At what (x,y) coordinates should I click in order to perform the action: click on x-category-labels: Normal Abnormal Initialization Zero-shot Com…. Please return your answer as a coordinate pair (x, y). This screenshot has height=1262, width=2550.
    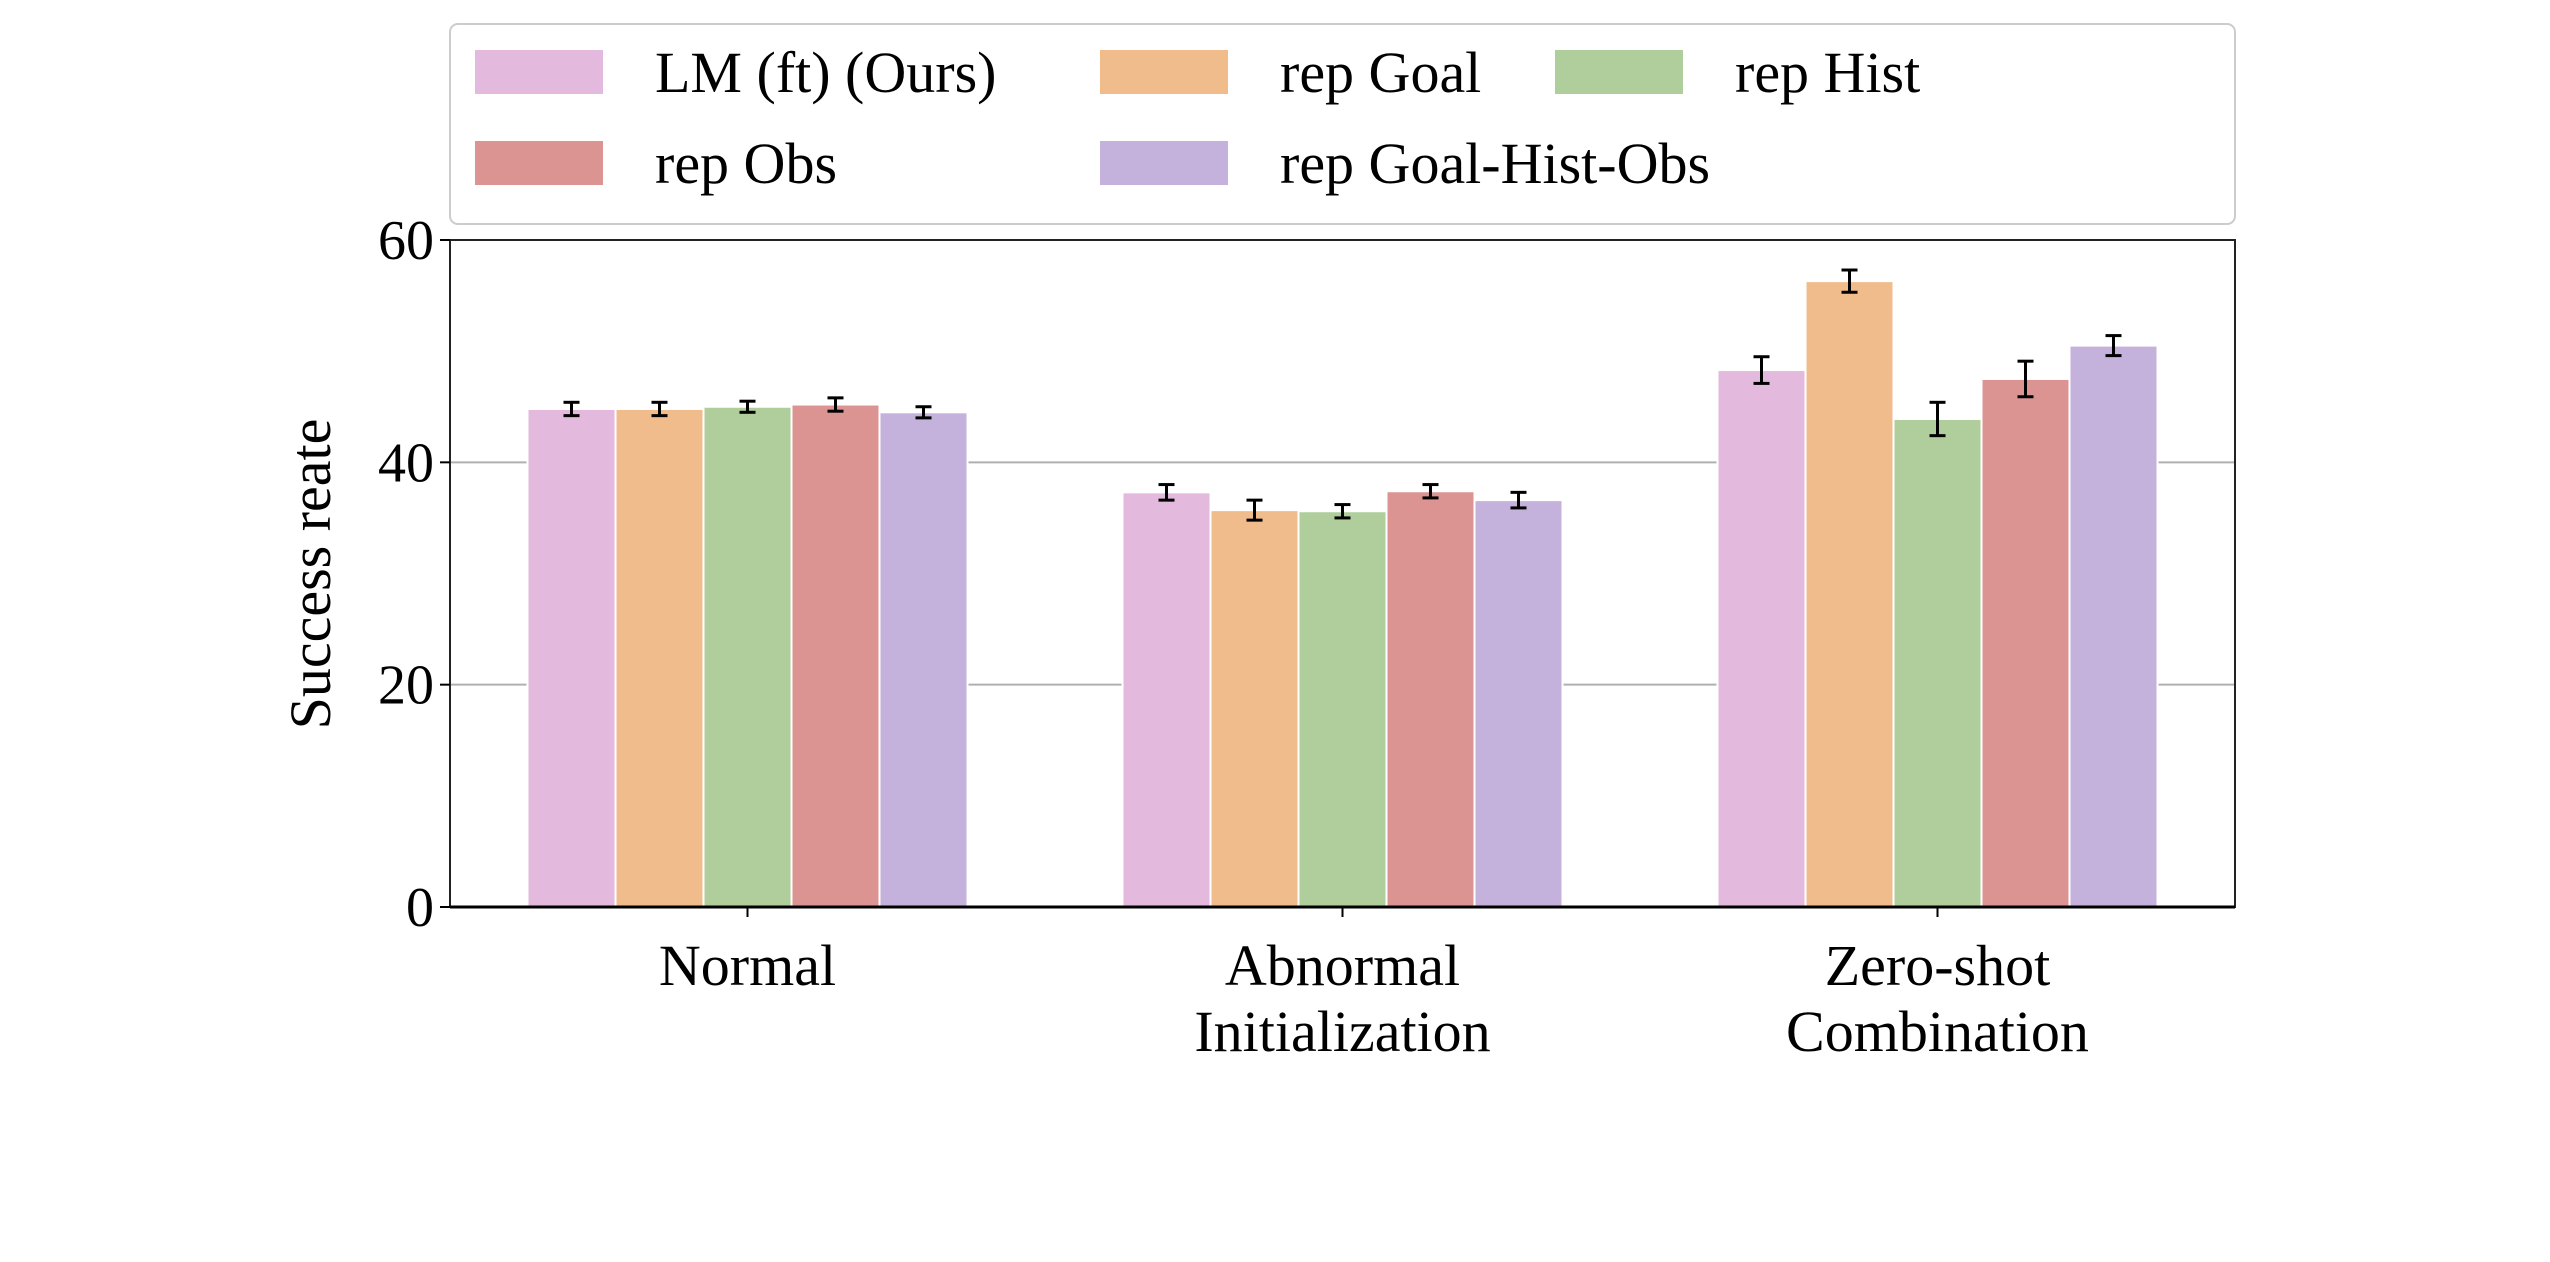
    Looking at the image, I should click on (1374, 985).